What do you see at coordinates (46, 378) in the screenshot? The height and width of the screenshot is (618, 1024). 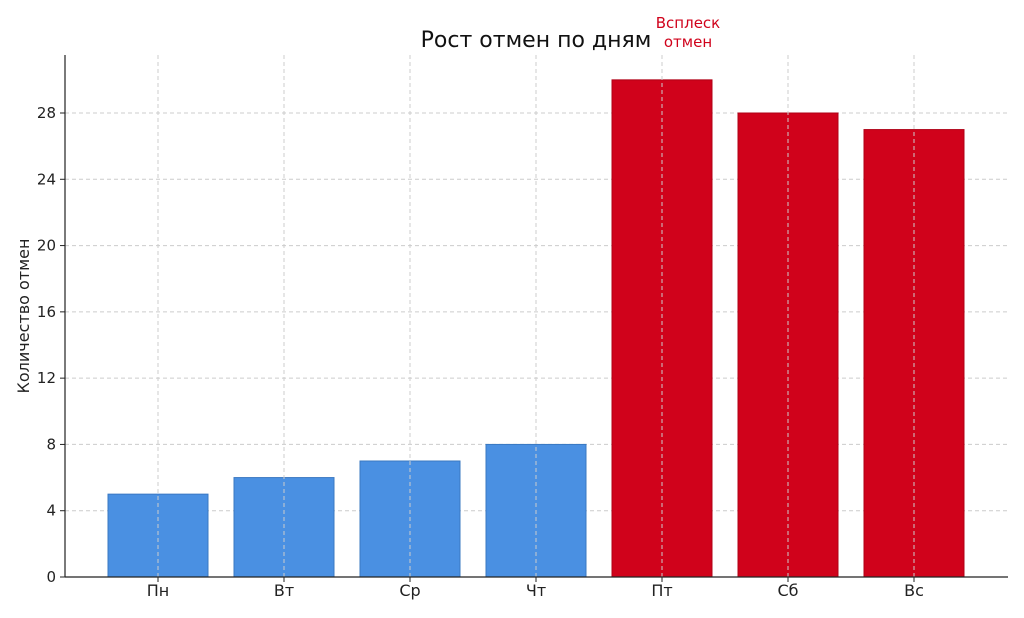 I see `y-tick-label: 12` at bounding box center [46, 378].